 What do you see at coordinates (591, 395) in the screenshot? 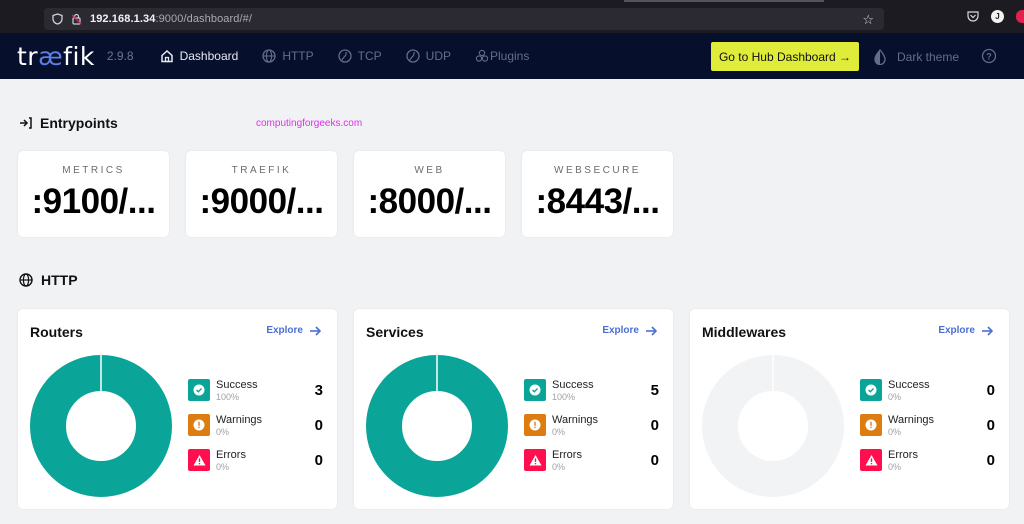
I see `stat-success: Success 100% 5` at bounding box center [591, 395].